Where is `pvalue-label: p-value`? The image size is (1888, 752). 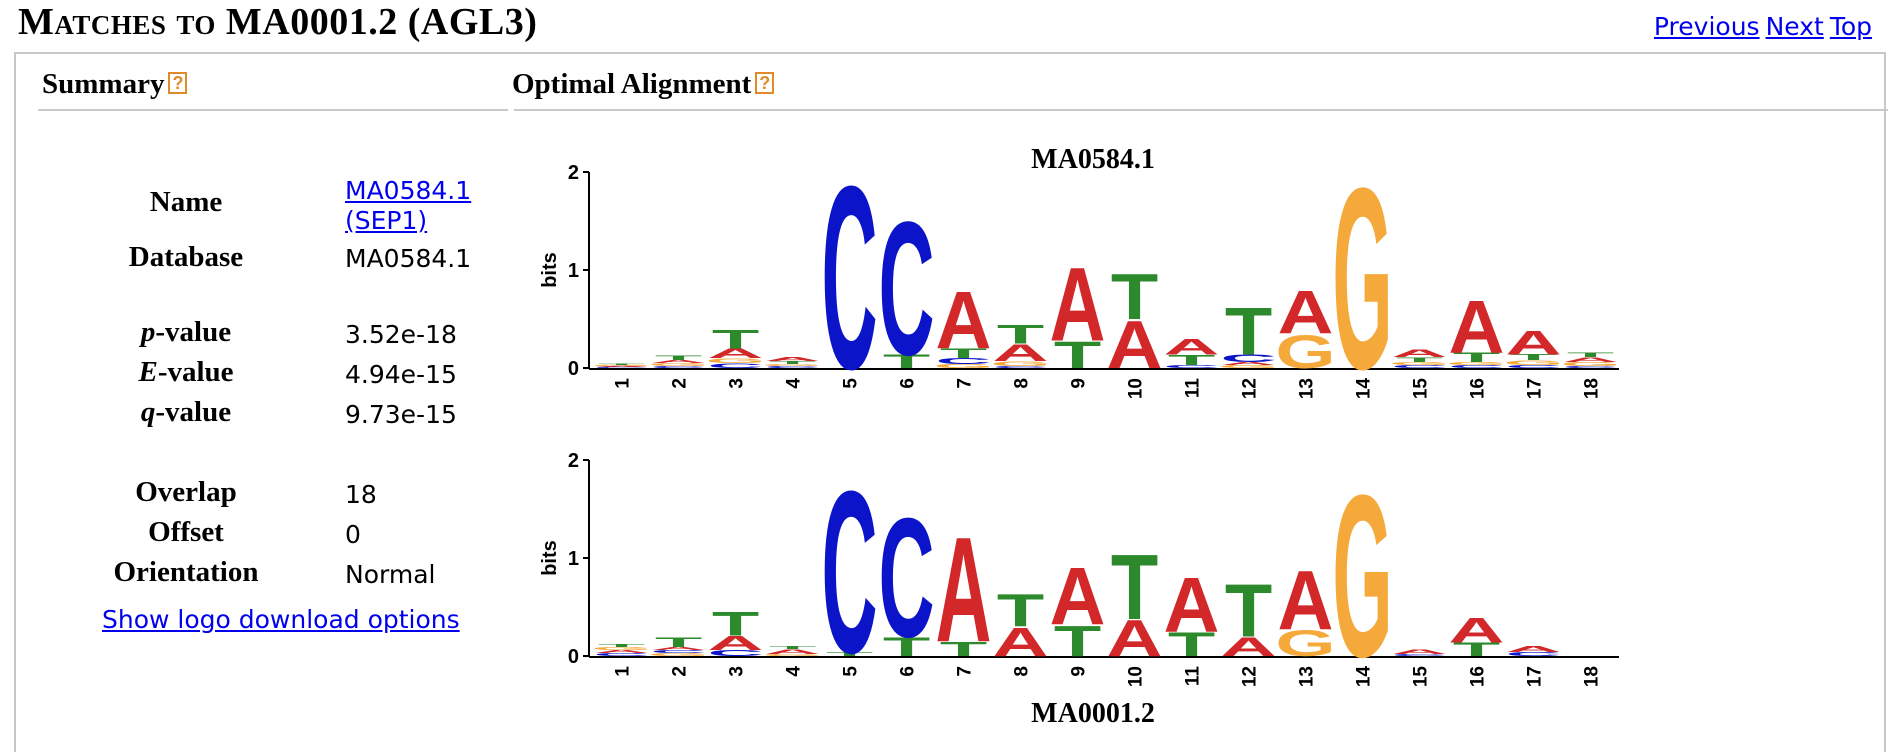
pvalue-label: p-value is located at coordinates (186, 332).